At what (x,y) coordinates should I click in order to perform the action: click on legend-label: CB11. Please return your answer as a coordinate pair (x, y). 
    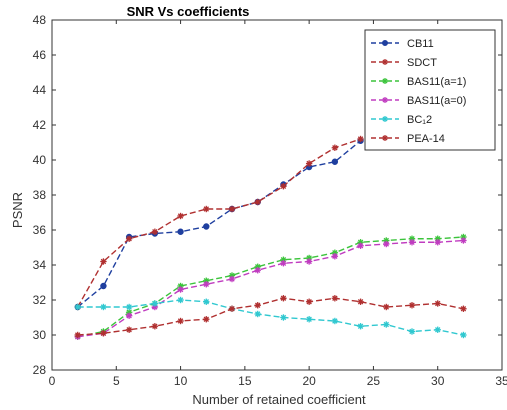
    Looking at the image, I should click on (420, 44).